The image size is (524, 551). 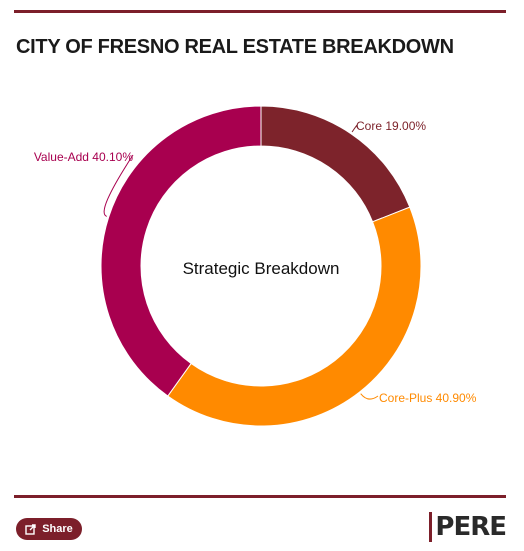 I want to click on share-label: Share, so click(x=57, y=529).